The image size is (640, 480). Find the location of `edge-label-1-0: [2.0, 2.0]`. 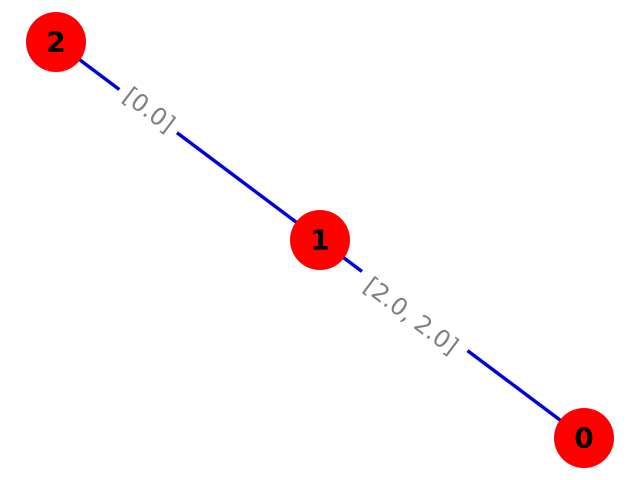

edge-label-1-0: [2.0, 2.0] is located at coordinates (410, 316).